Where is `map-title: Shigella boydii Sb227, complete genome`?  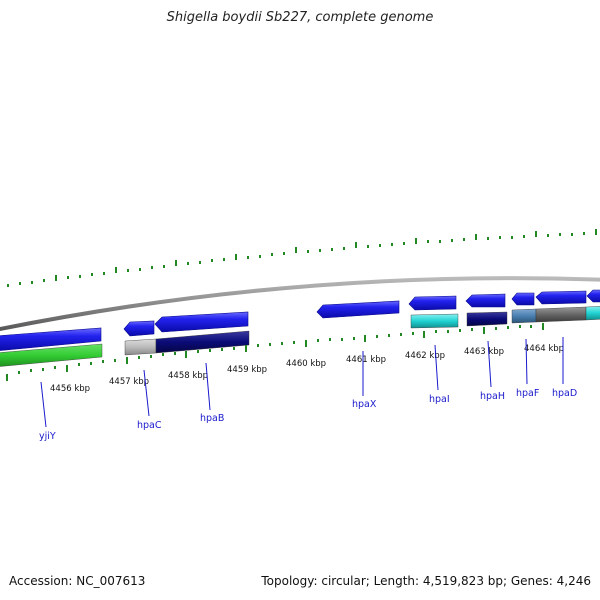 map-title: Shigella boydii Sb227, complete genome is located at coordinates (300, 17).